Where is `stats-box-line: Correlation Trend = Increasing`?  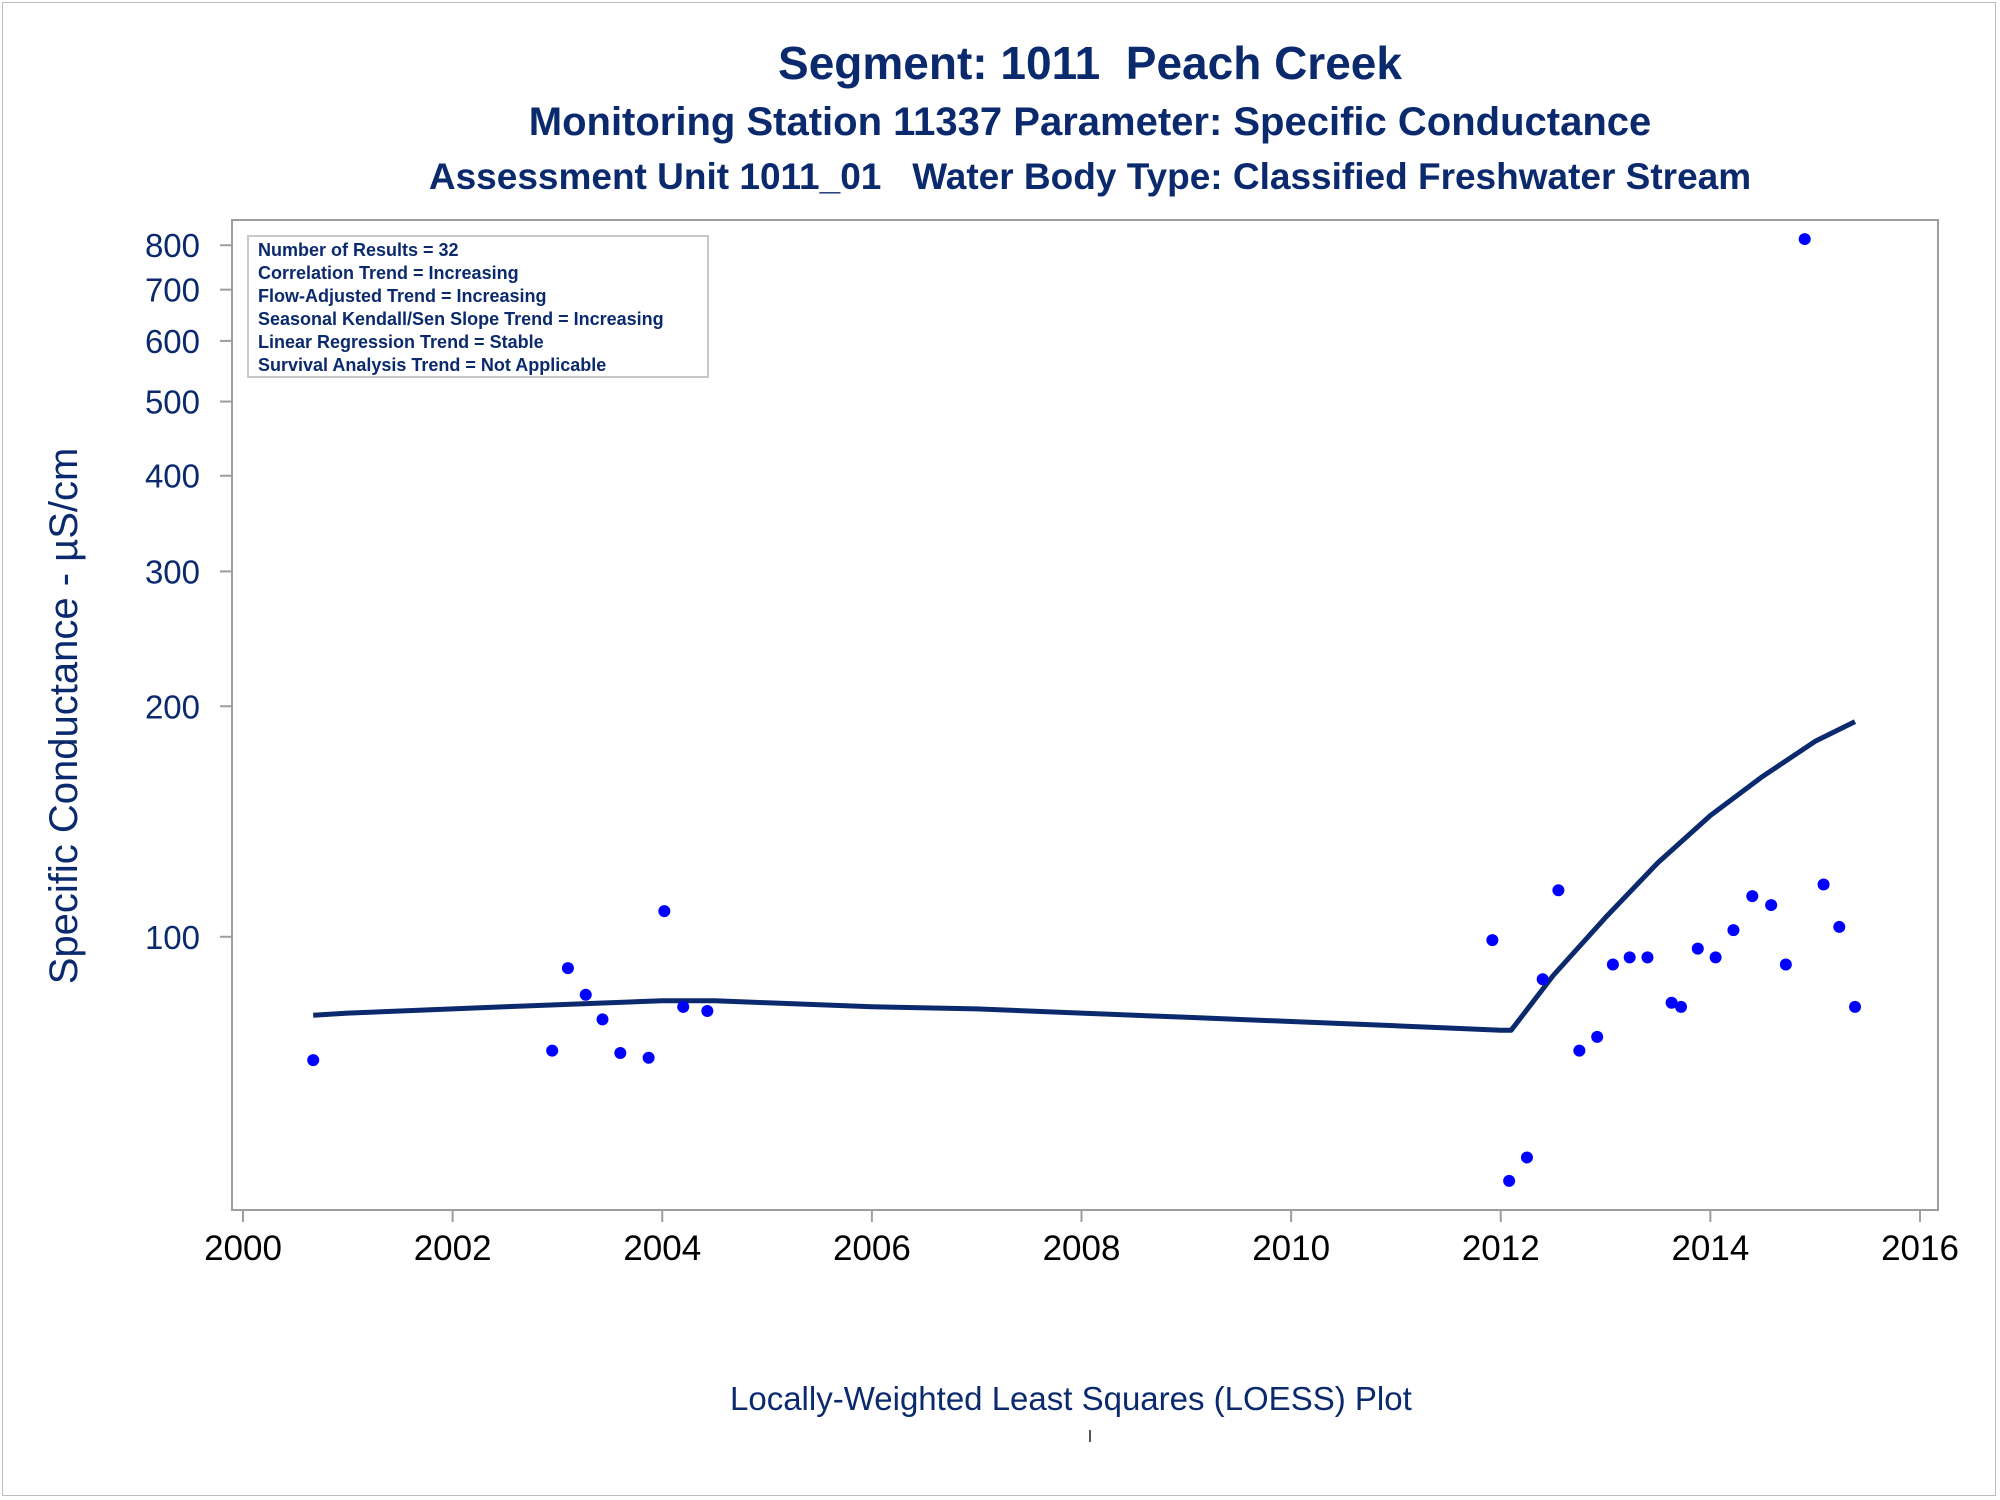 stats-box-line: Correlation Trend = Increasing is located at coordinates (388, 273).